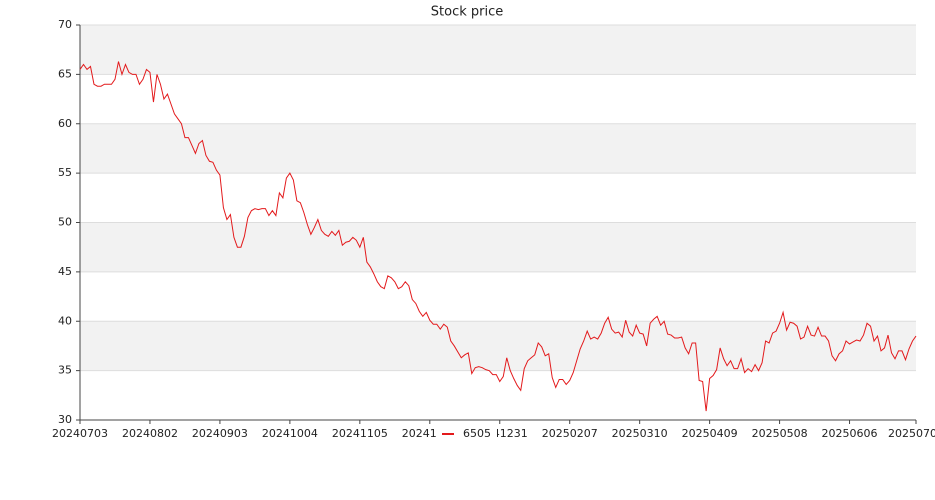  Describe the element at coordinates (65, 419) in the screenshot. I see `y-tick-label: 30` at that location.